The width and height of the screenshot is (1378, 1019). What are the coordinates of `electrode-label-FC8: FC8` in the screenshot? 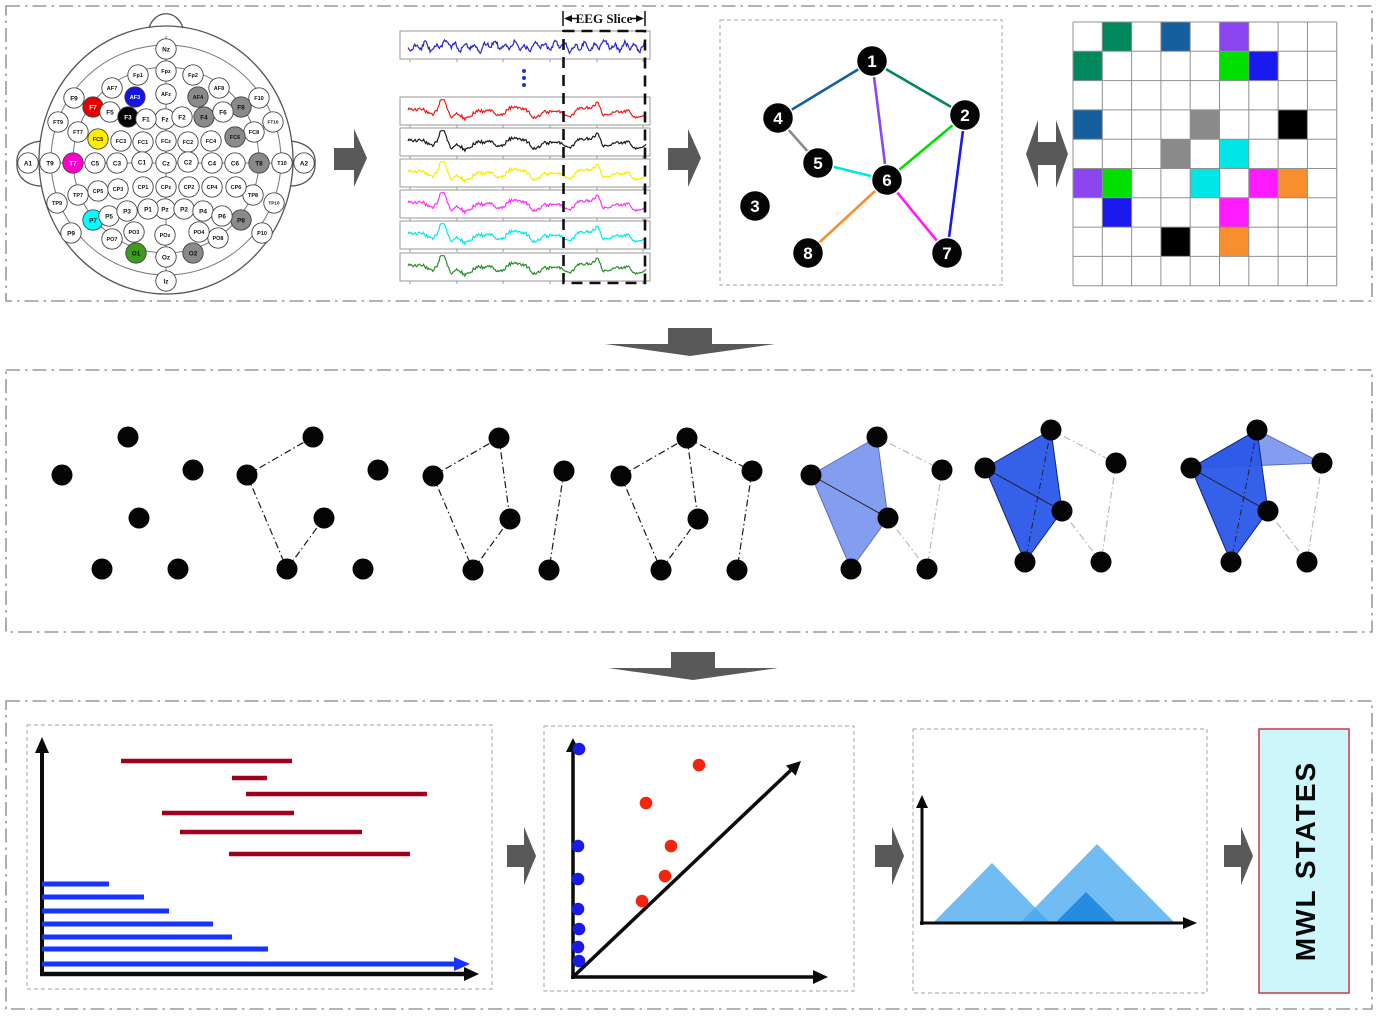 It's located at (254, 133).